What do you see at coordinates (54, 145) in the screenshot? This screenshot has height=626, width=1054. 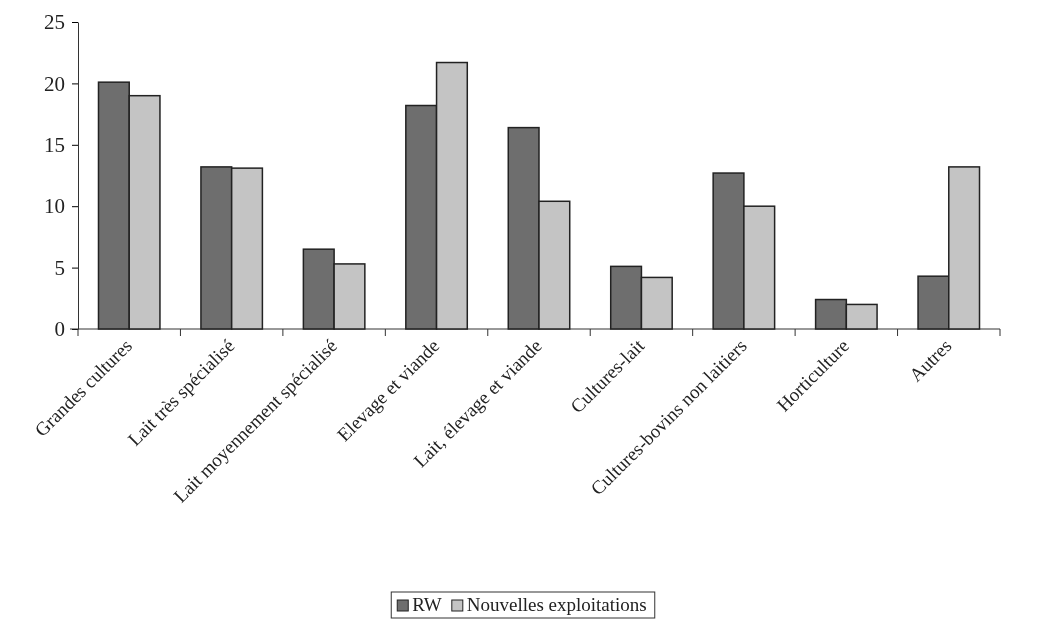 I see `y-tick-label: 15` at bounding box center [54, 145].